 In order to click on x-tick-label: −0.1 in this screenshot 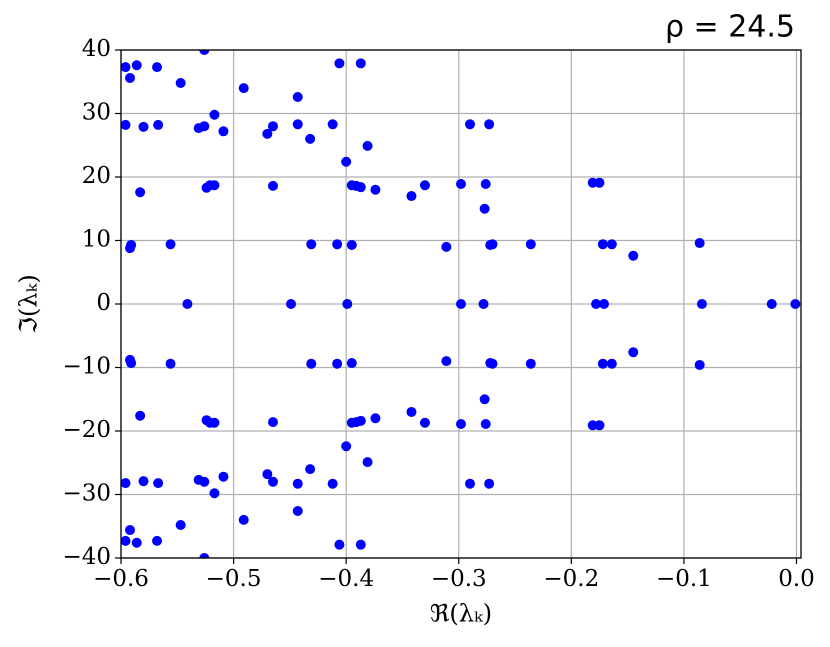, I will do `click(684, 579)`.